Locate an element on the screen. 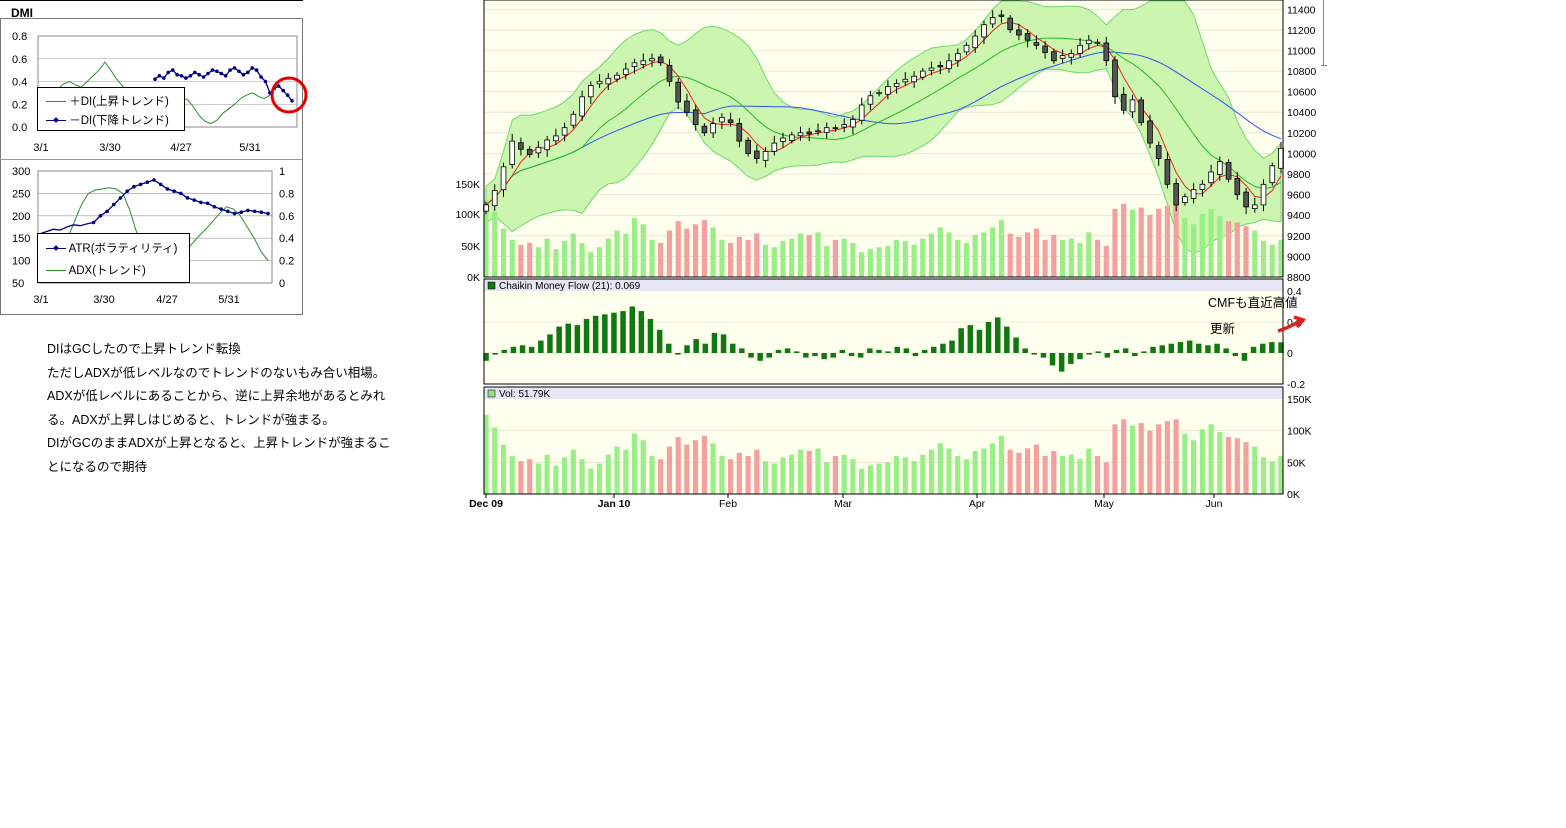 The height and width of the screenshot is (828, 1566). cmf-annotation-line1: CMFも直近高値 is located at coordinates (1253, 303).